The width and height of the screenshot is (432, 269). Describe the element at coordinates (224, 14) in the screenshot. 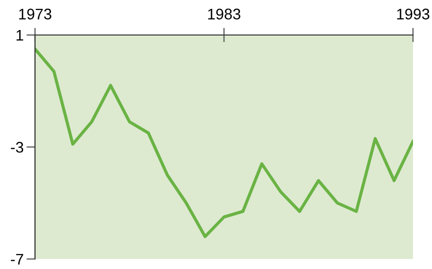

I see `x-tick-label: 1983` at that location.